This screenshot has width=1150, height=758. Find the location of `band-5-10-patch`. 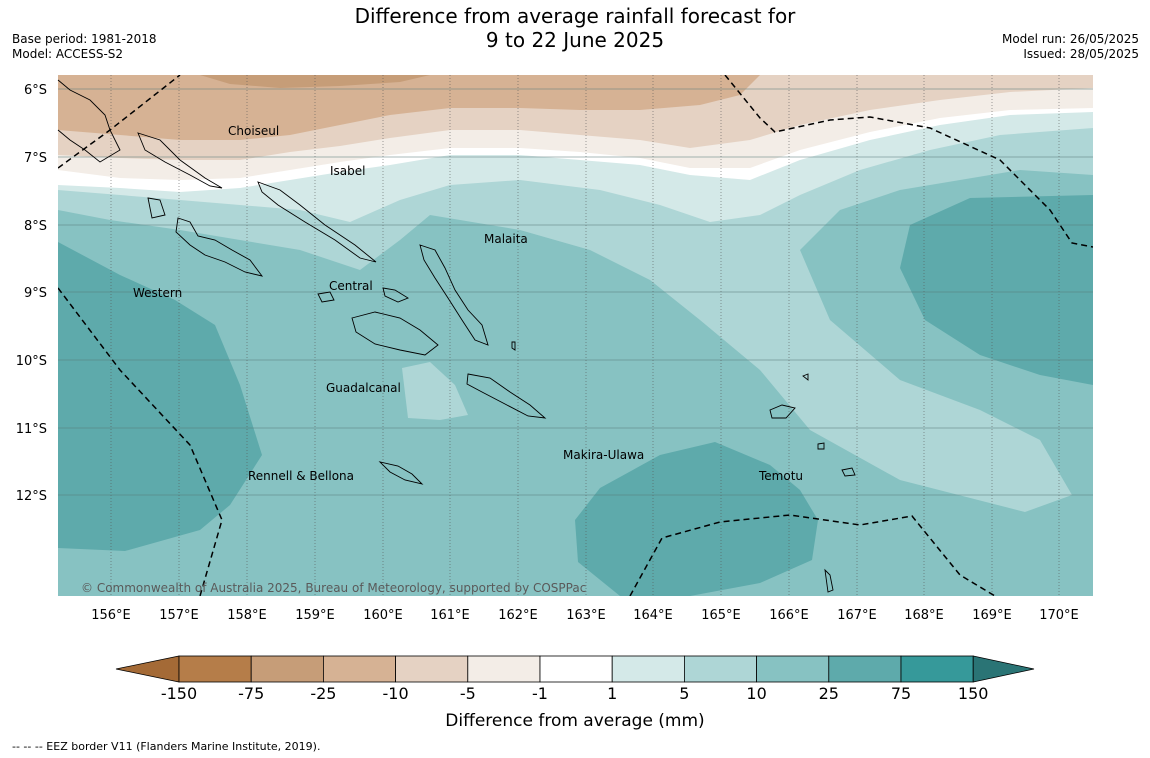

band-5-10-patch is located at coordinates (435, 391).